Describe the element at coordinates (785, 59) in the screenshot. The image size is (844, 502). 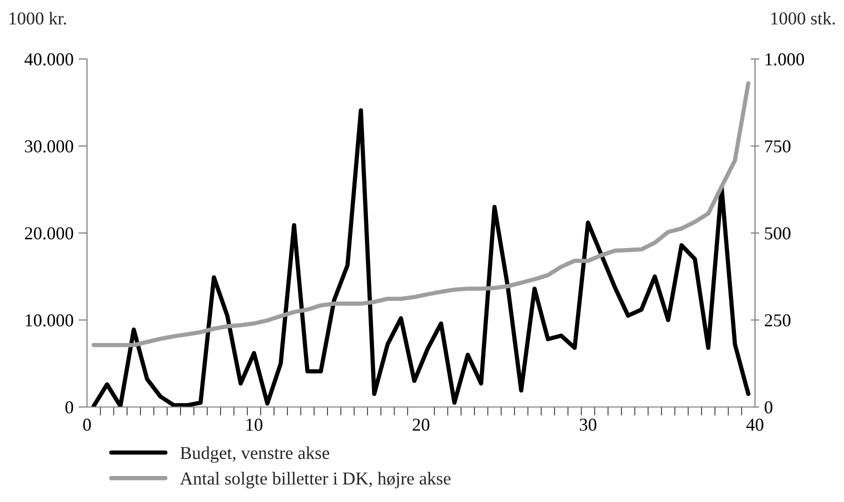
I see `y2-tick-label: 1.000` at that location.